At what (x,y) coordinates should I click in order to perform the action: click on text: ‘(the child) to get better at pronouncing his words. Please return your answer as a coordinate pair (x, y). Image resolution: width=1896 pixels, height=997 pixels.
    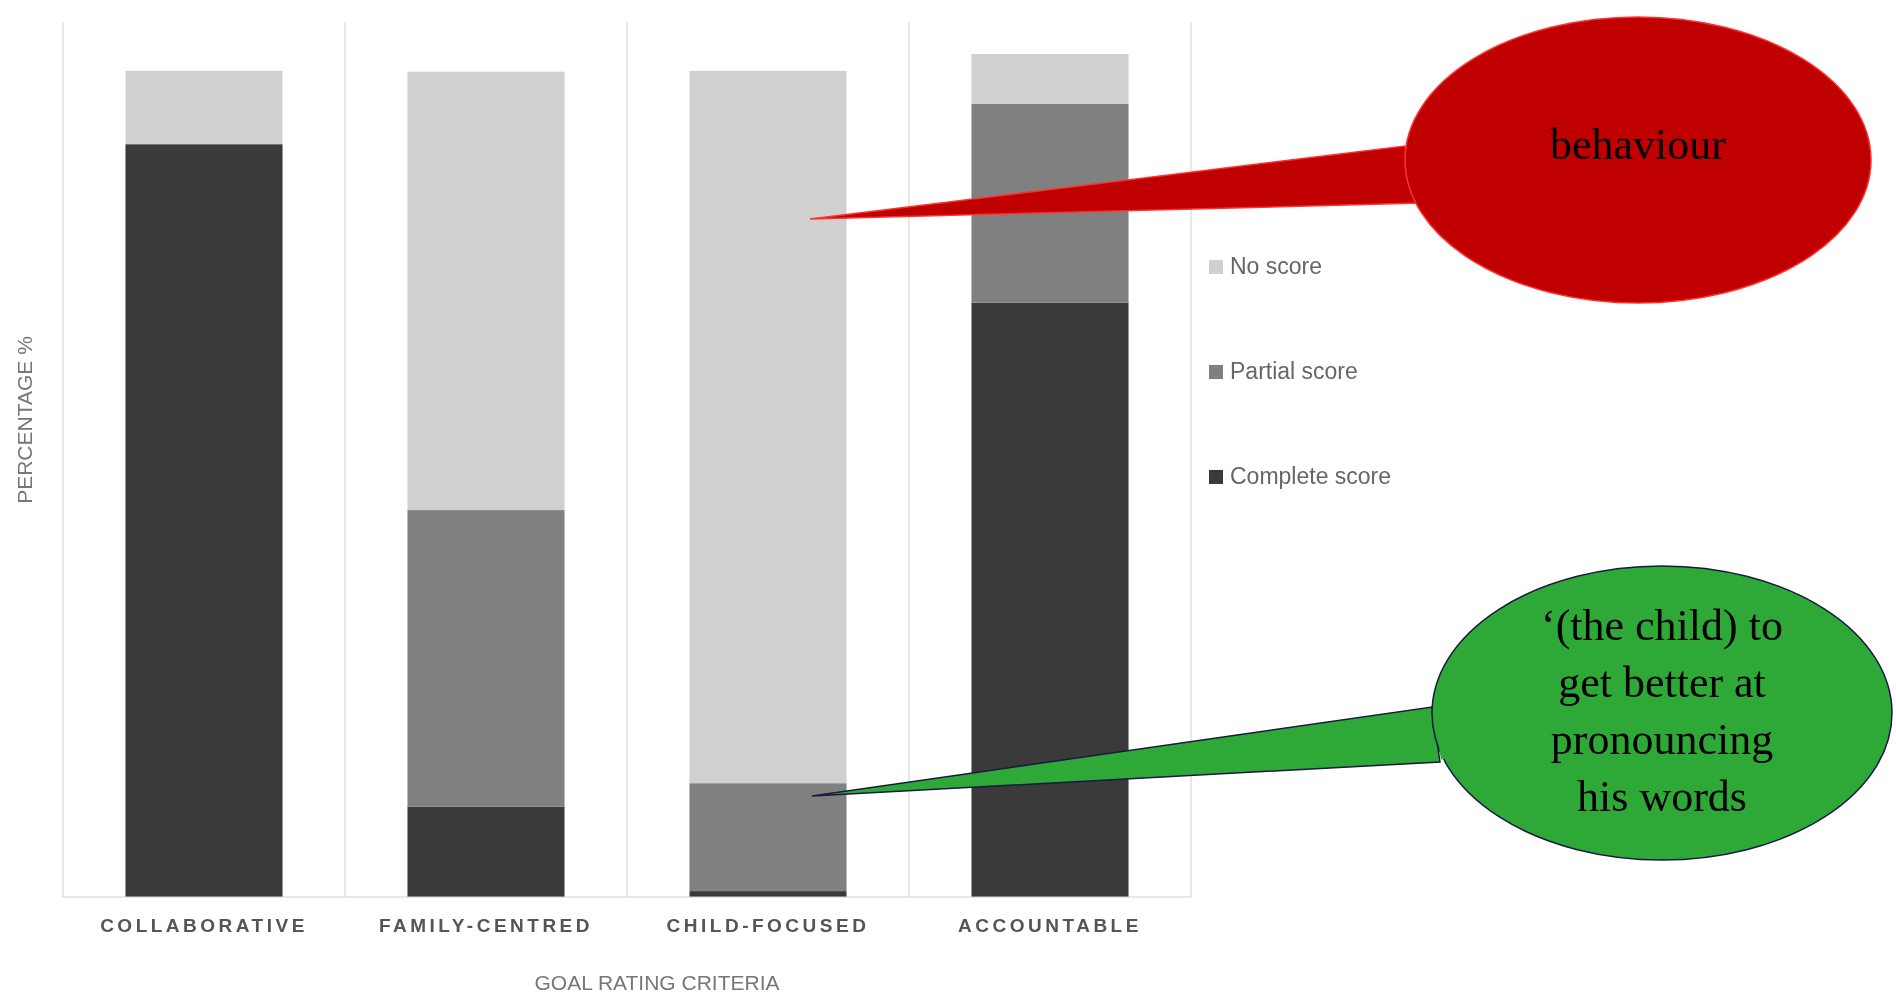
    Looking at the image, I should click on (1662, 710).